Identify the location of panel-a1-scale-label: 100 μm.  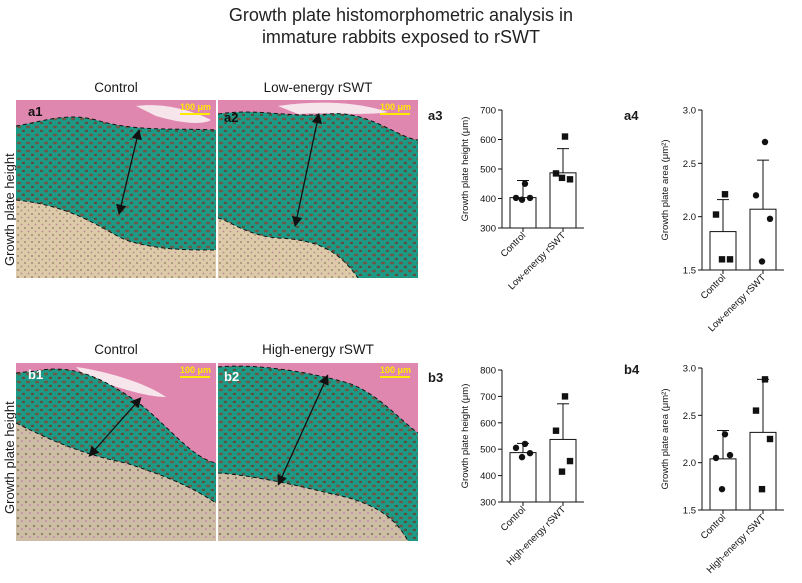
(196, 107).